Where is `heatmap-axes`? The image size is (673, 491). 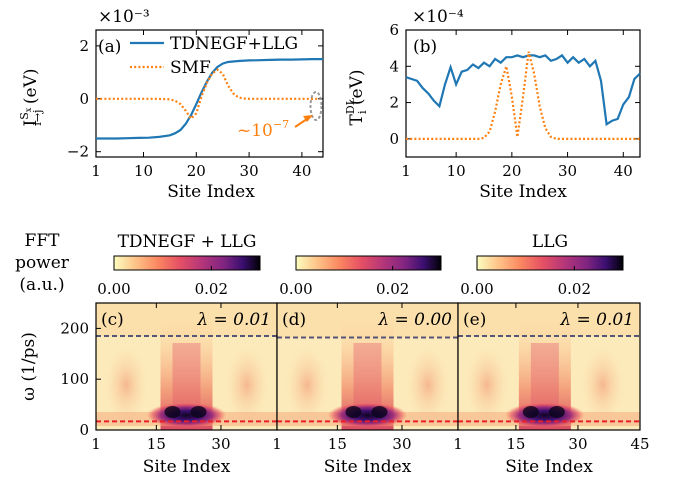 heatmap-axes is located at coordinates (549, 366).